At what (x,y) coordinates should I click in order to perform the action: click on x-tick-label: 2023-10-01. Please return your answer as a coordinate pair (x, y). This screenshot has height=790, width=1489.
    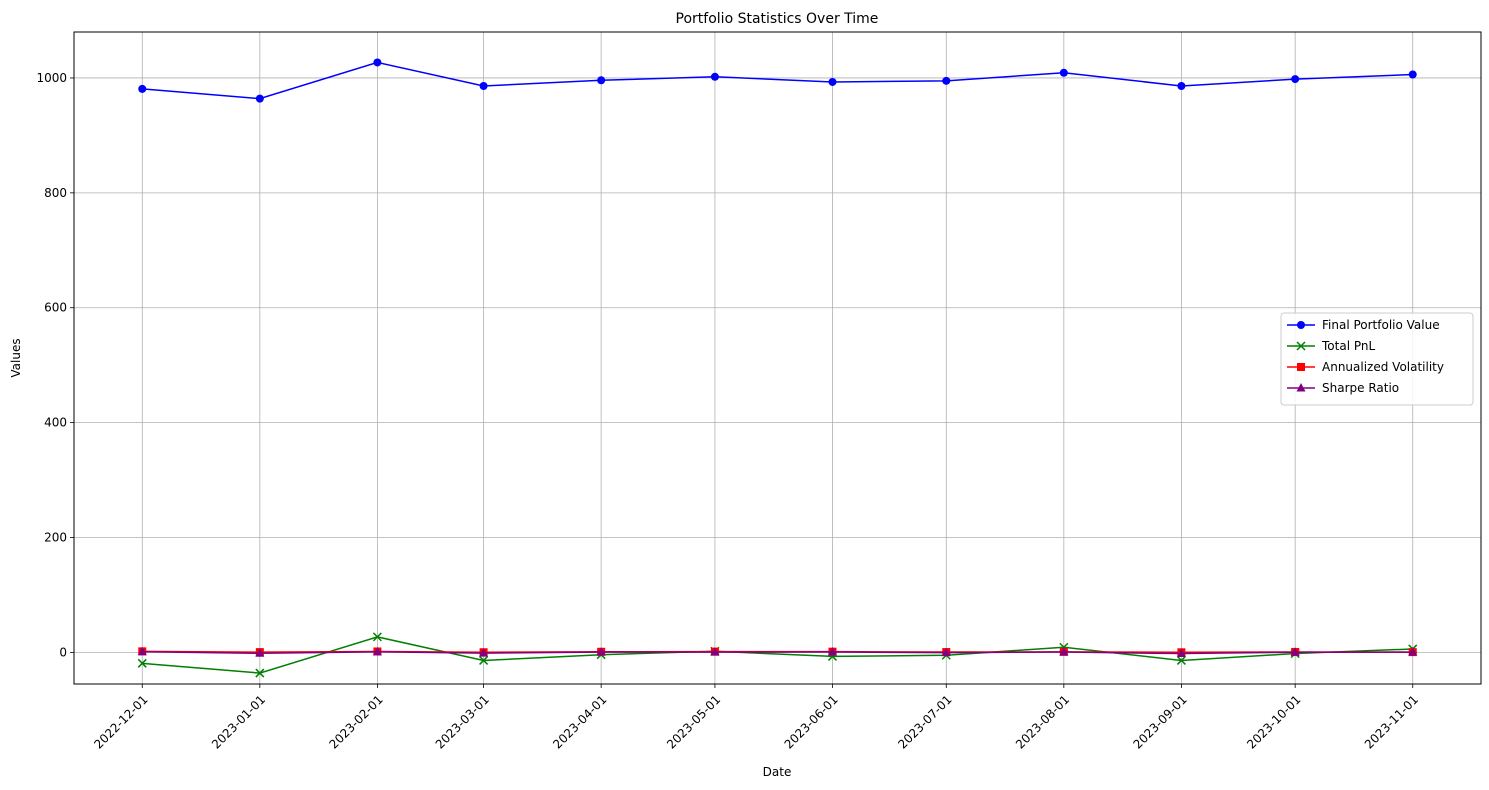
    Looking at the image, I should click on (1273, 721).